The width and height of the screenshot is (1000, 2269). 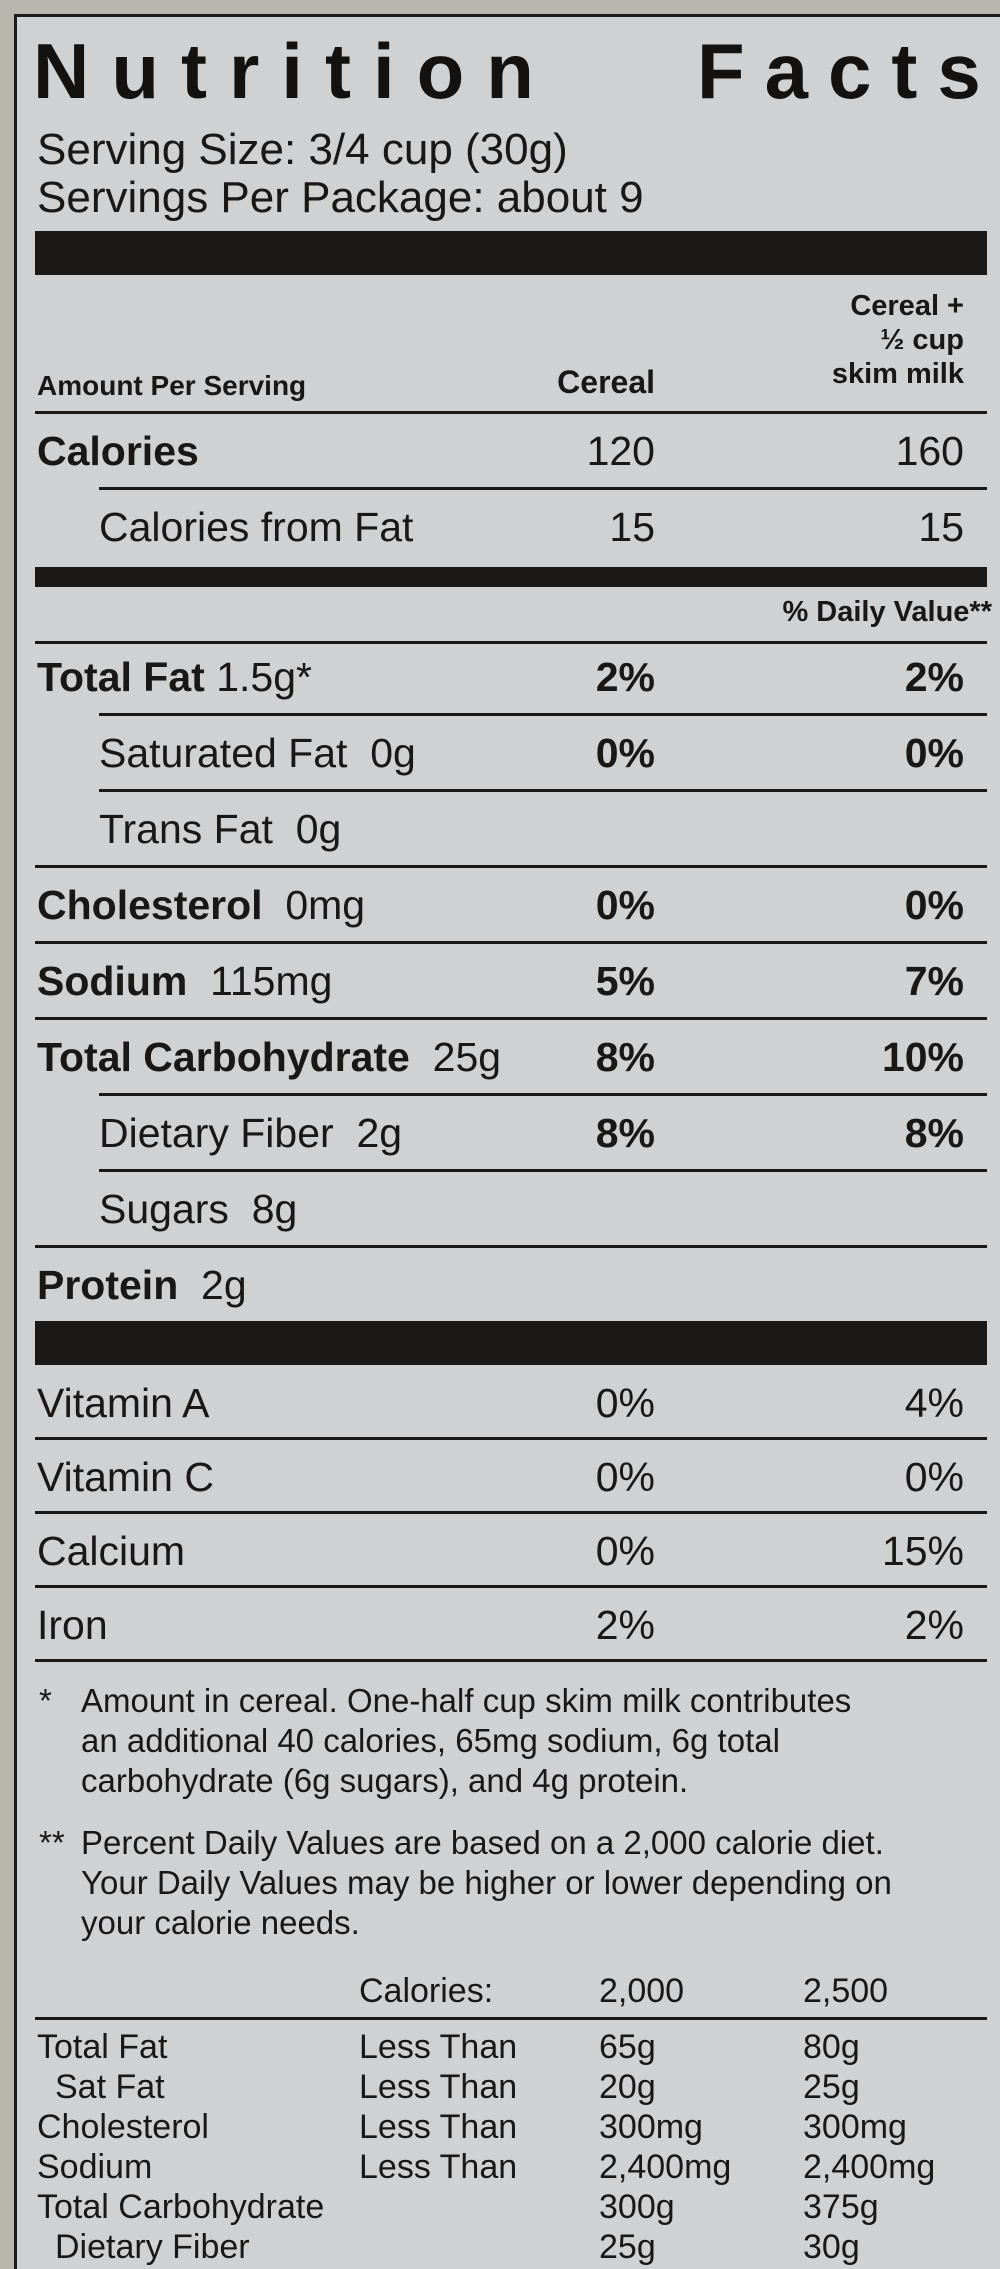 What do you see at coordinates (831, 2047) in the screenshot?
I see `ref-row-2500: 80g` at bounding box center [831, 2047].